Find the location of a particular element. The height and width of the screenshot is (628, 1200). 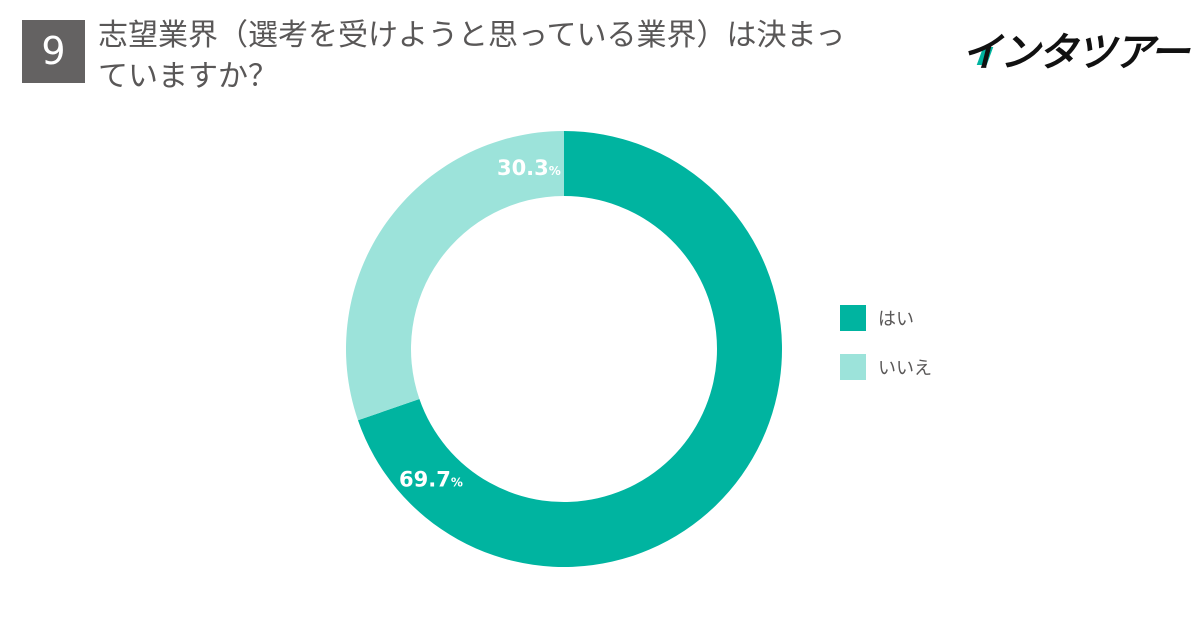

donut-slice-no is located at coordinates (455, 276).